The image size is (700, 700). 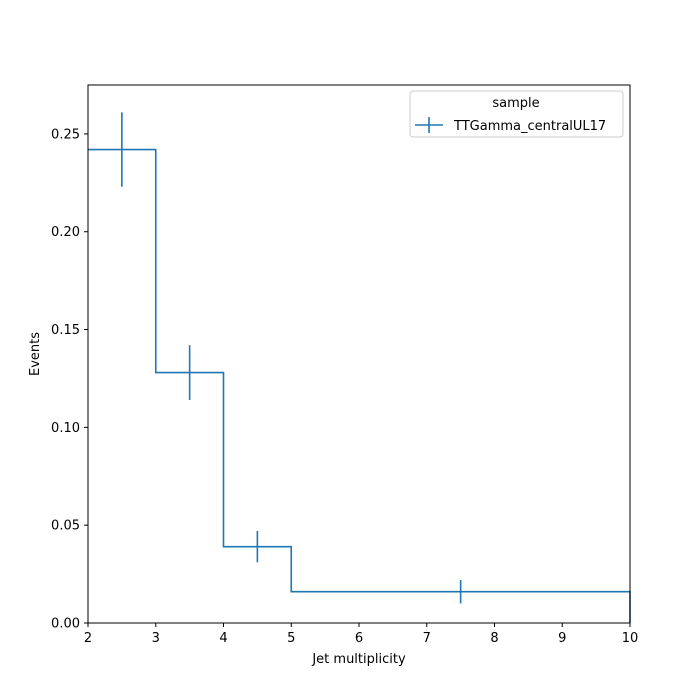 What do you see at coordinates (358, 659) in the screenshot?
I see `x-axis-label: Jet multiplicity` at bounding box center [358, 659].